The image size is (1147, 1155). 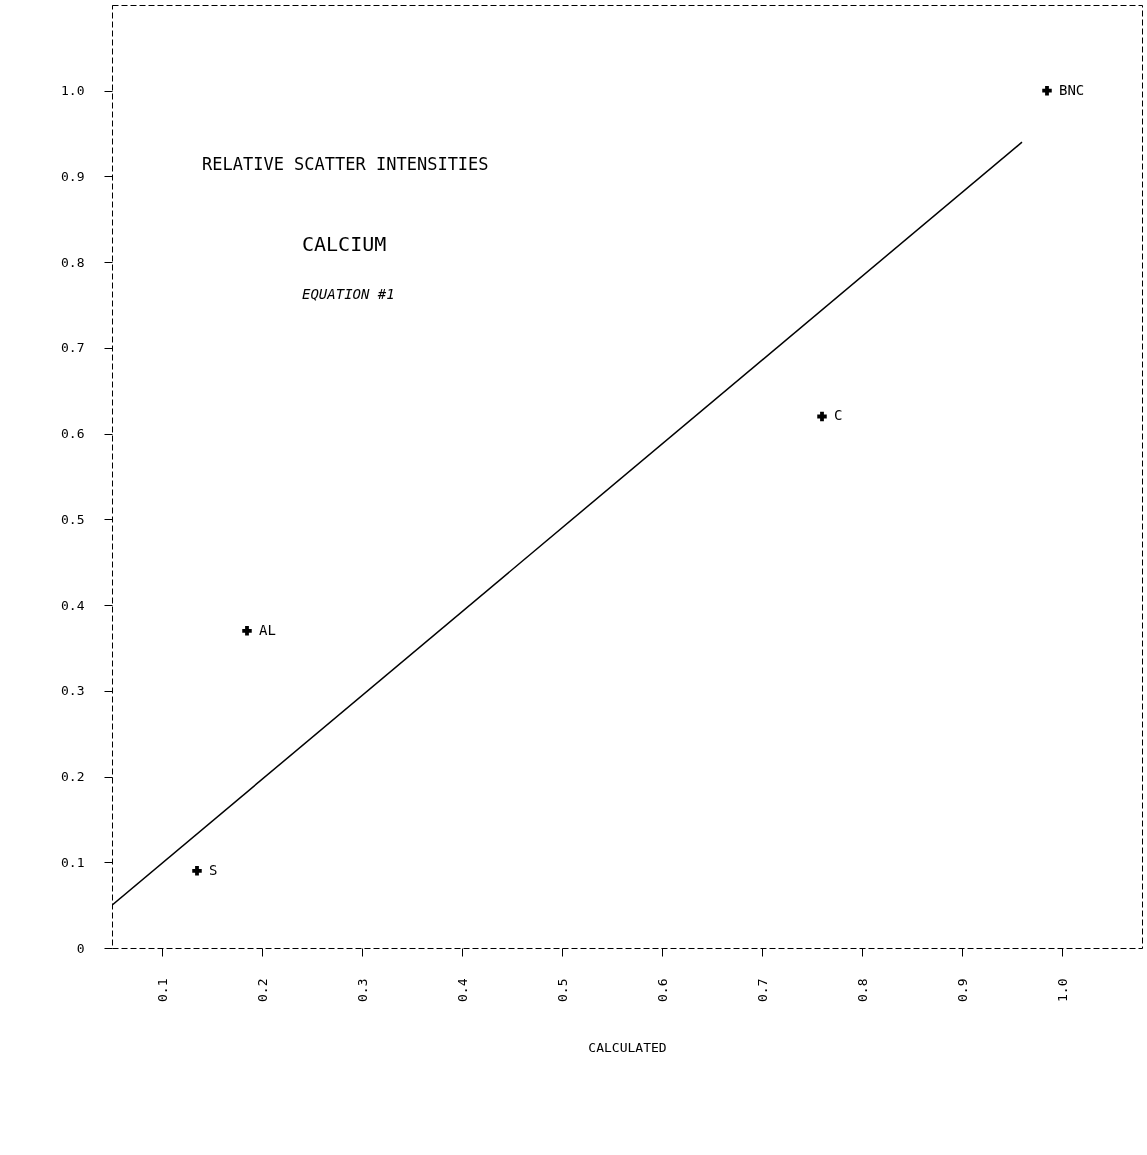 What do you see at coordinates (1072, 89) in the screenshot?
I see `annotation: BNC` at bounding box center [1072, 89].